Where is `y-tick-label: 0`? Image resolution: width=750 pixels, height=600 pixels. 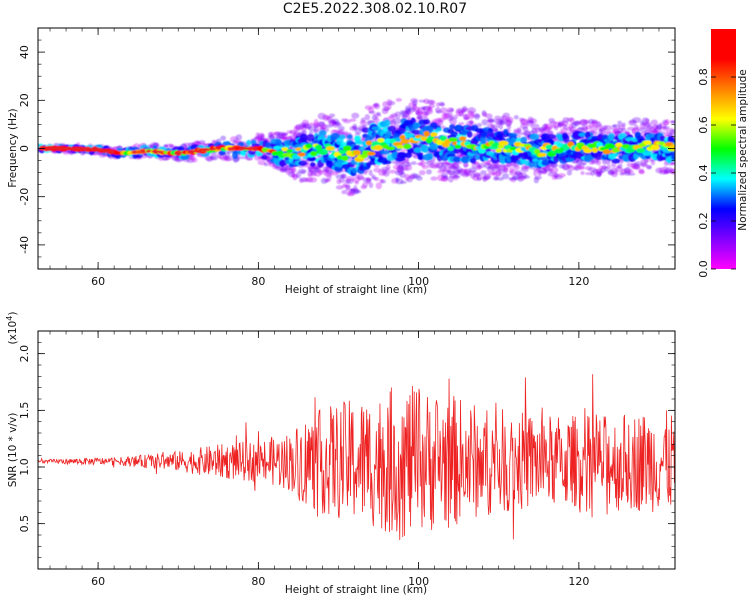 y-tick-label: 0 is located at coordinates (24, 148).